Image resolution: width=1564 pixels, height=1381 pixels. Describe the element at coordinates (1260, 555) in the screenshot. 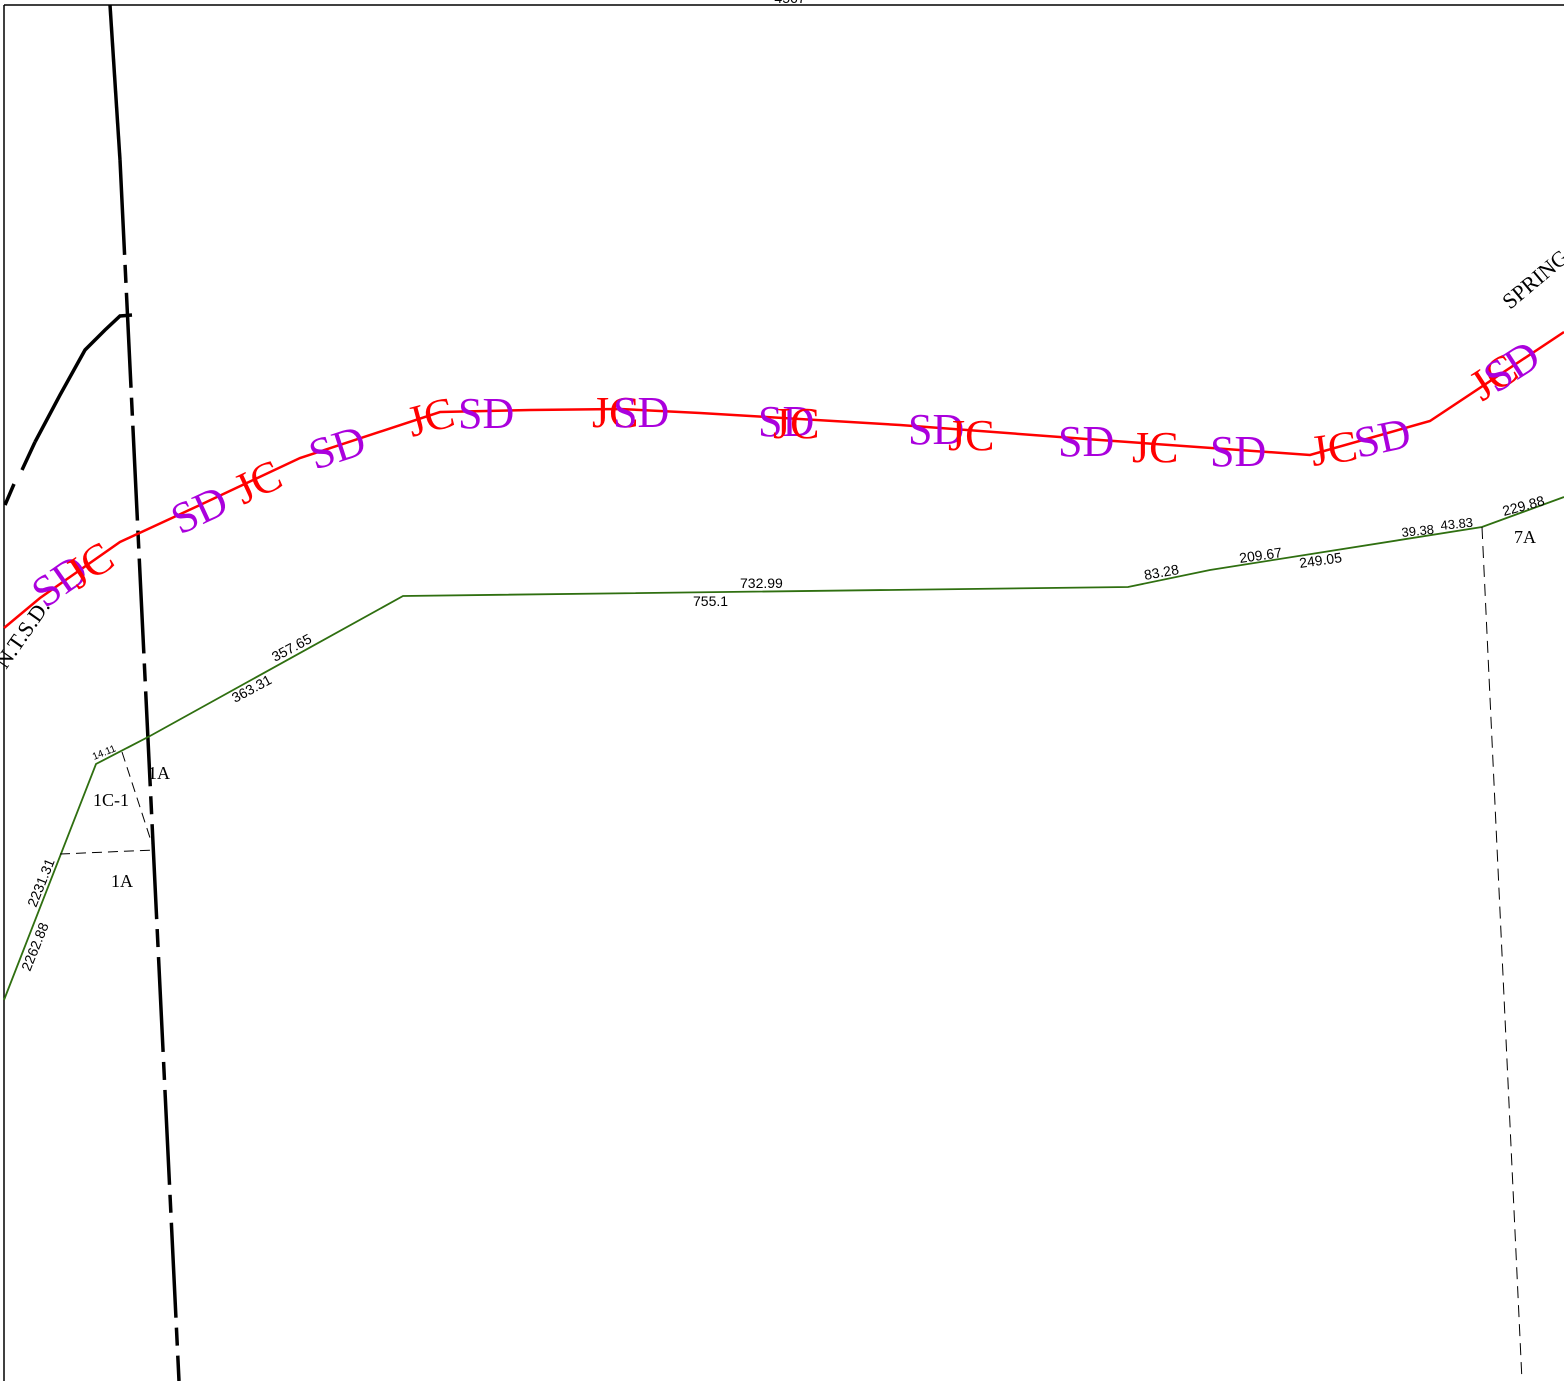

I see `dimension-label: 209.67` at that location.